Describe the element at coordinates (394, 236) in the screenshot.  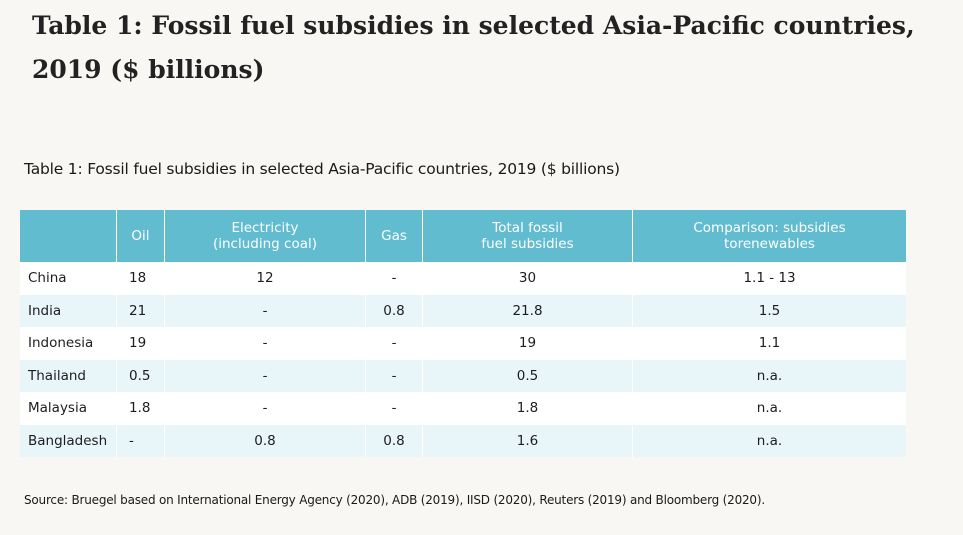
I see `header-gas: Gas` at that location.